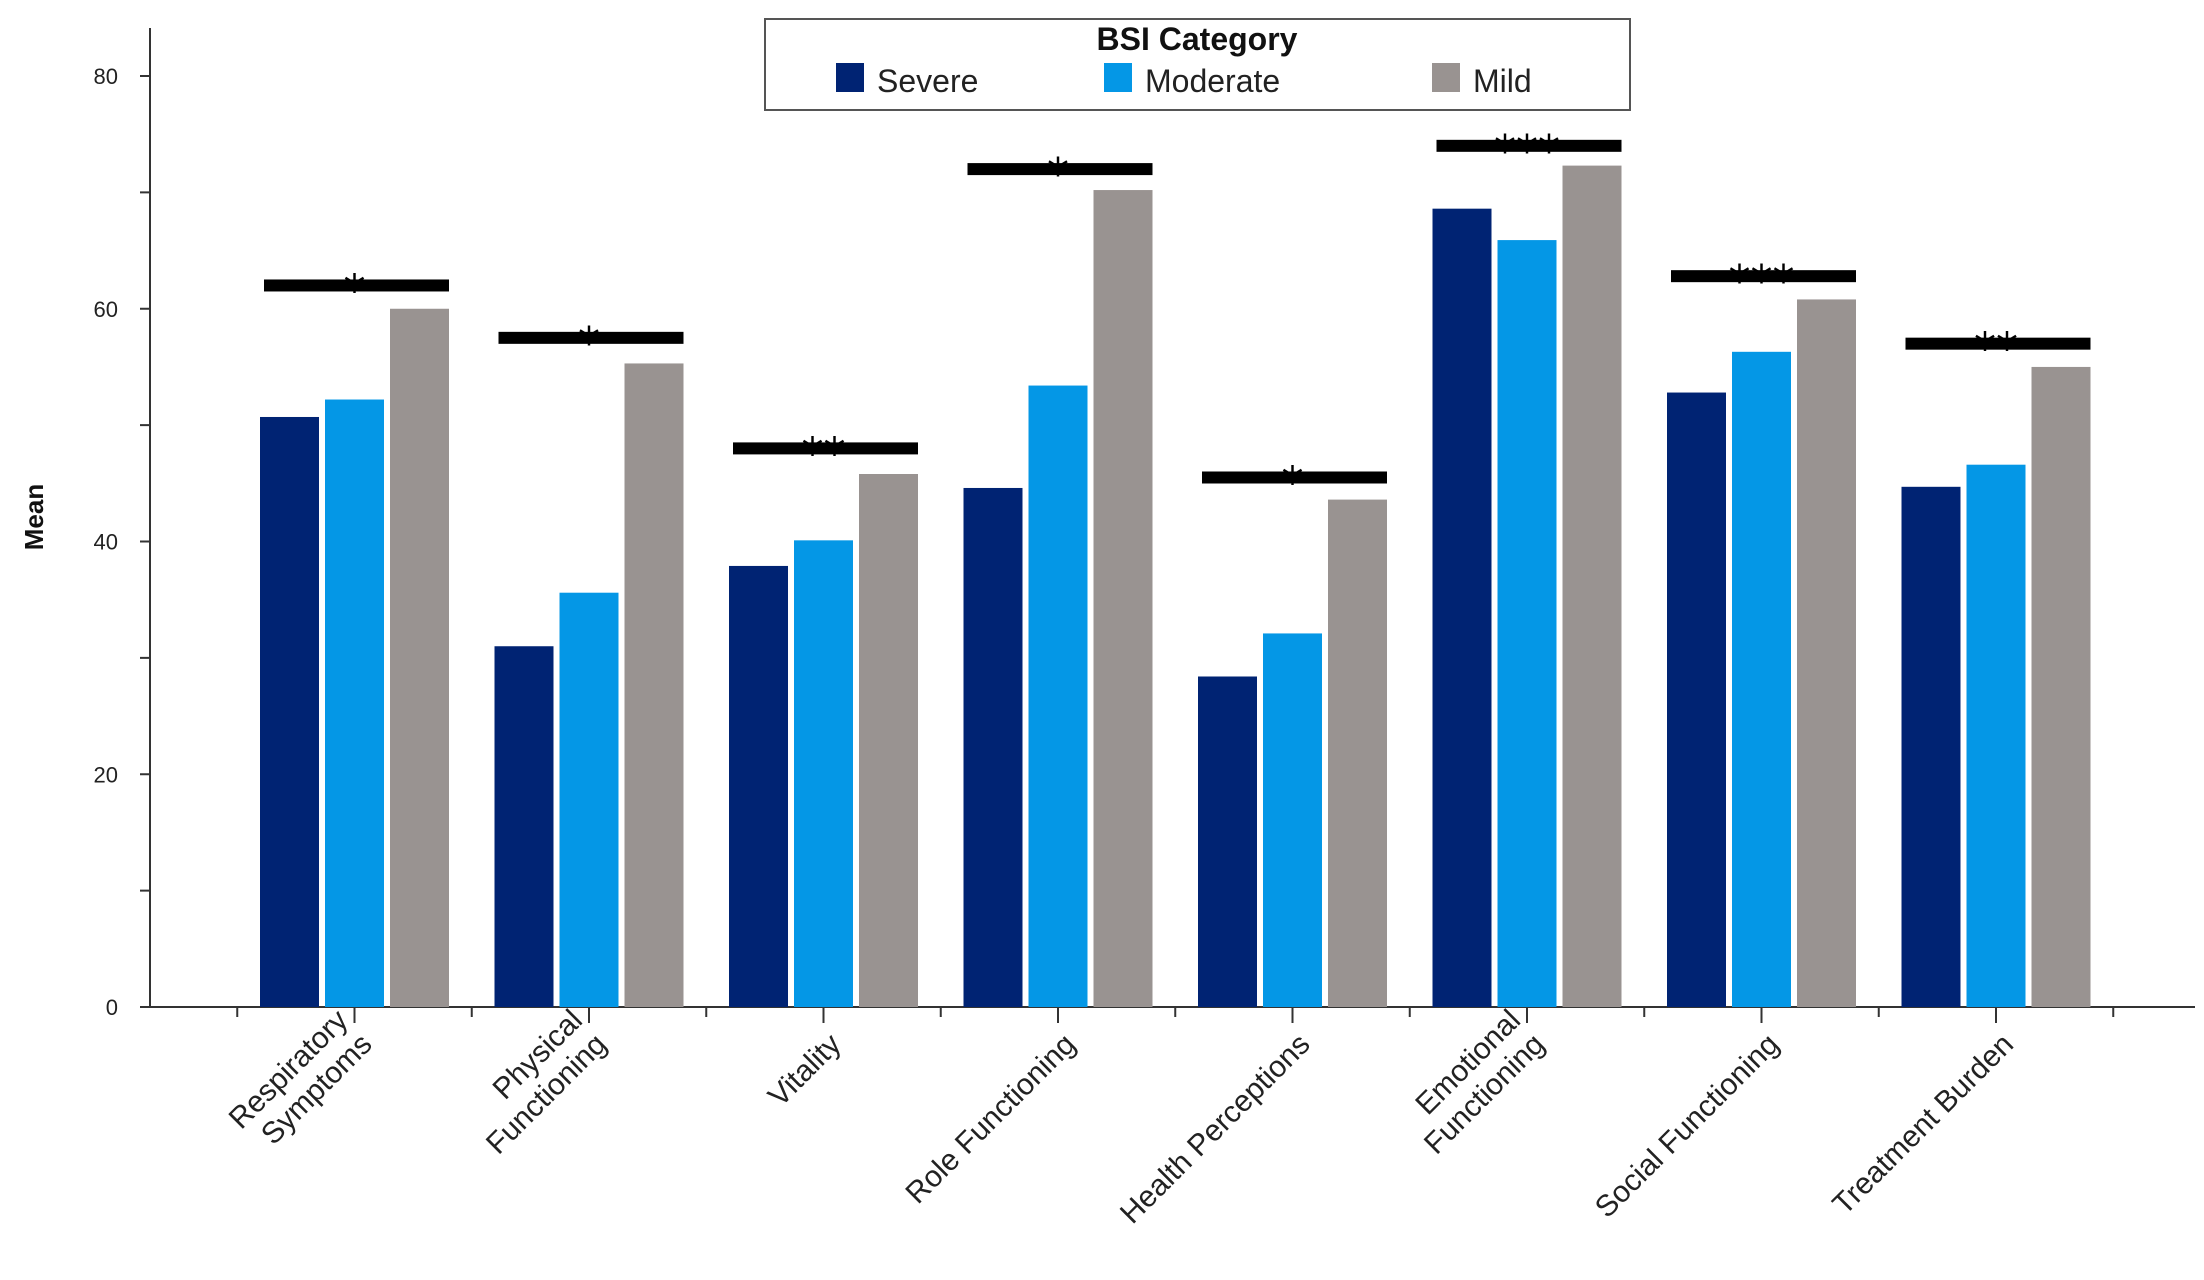 The height and width of the screenshot is (1280, 2204). What do you see at coordinates (106, 774) in the screenshot?
I see `y-tick-label: 20` at bounding box center [106, 774].